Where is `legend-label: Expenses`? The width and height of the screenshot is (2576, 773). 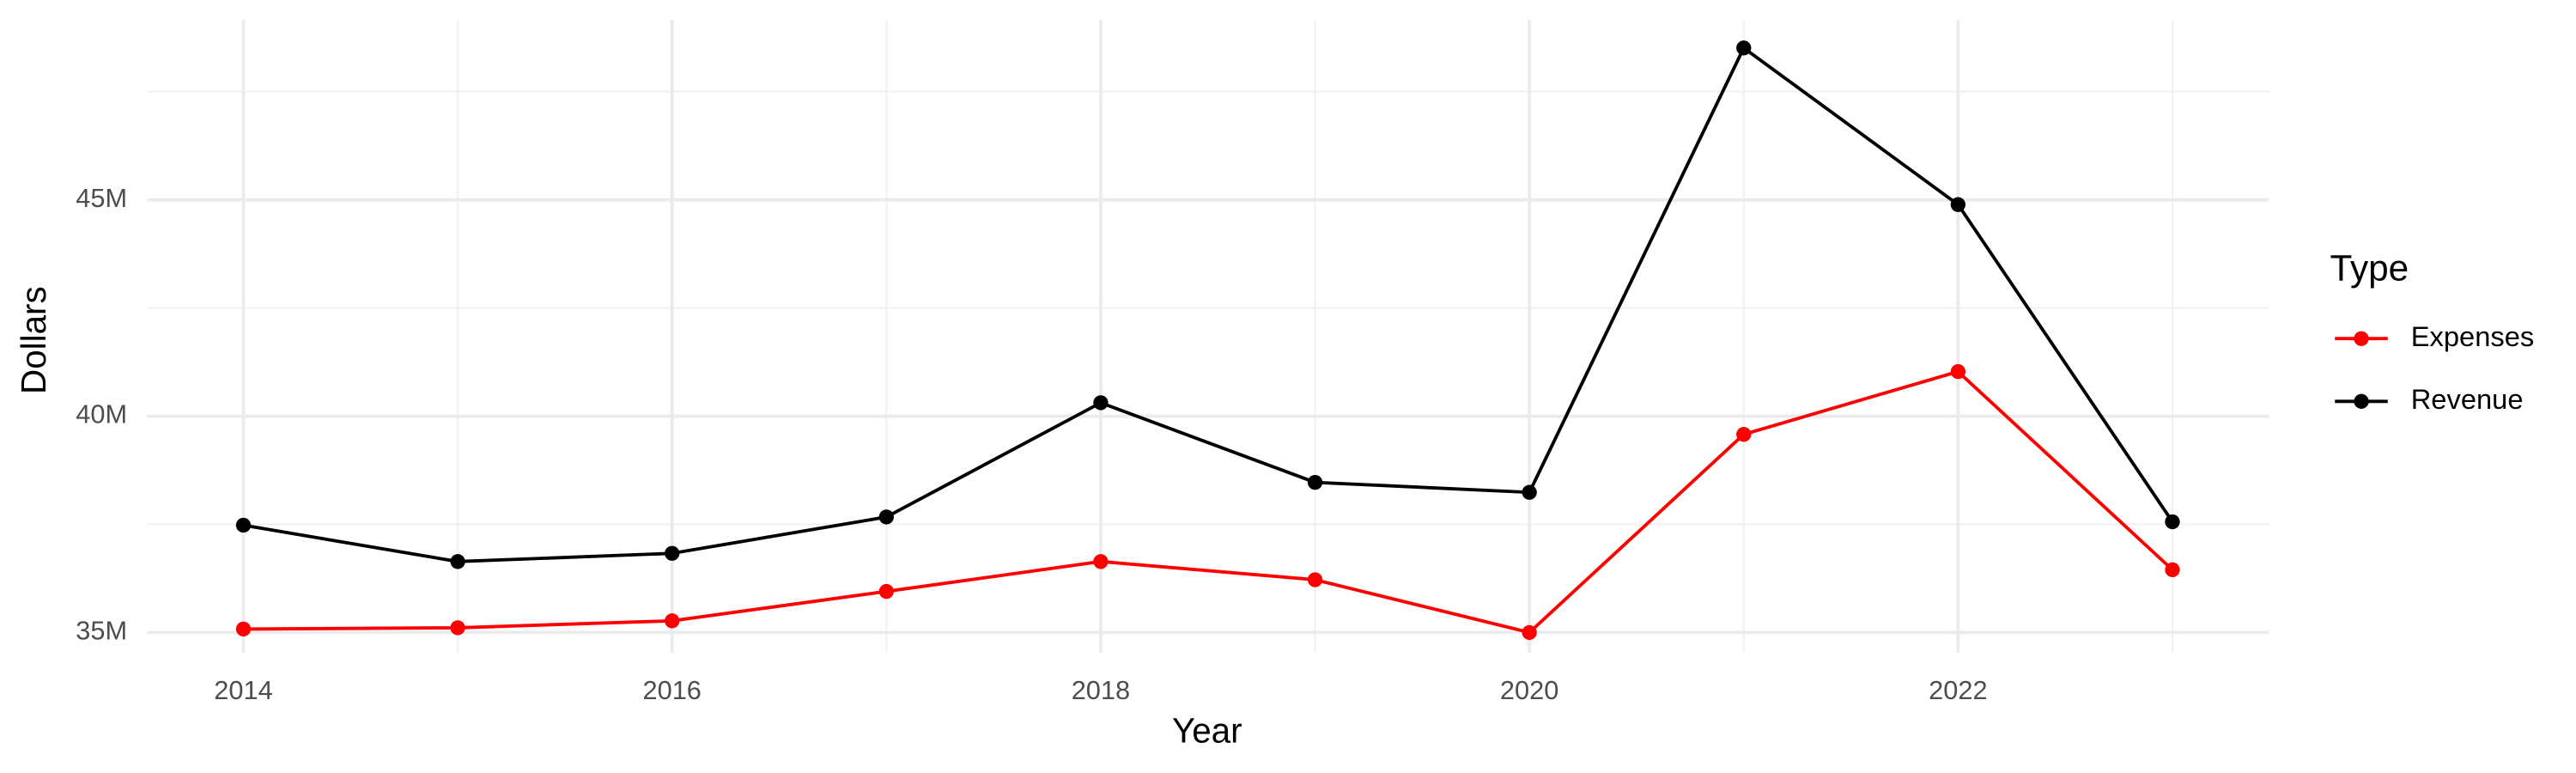
legend-label: Expenses is located at coordinates (2473, 336).